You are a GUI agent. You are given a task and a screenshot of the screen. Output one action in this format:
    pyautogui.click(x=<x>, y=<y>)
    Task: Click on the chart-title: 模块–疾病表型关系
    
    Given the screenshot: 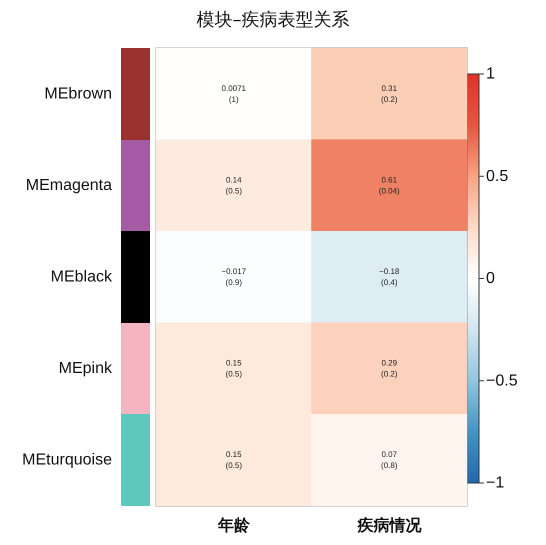 What is the action you would take?
    pyautogui.click(x=273, y=20)
    